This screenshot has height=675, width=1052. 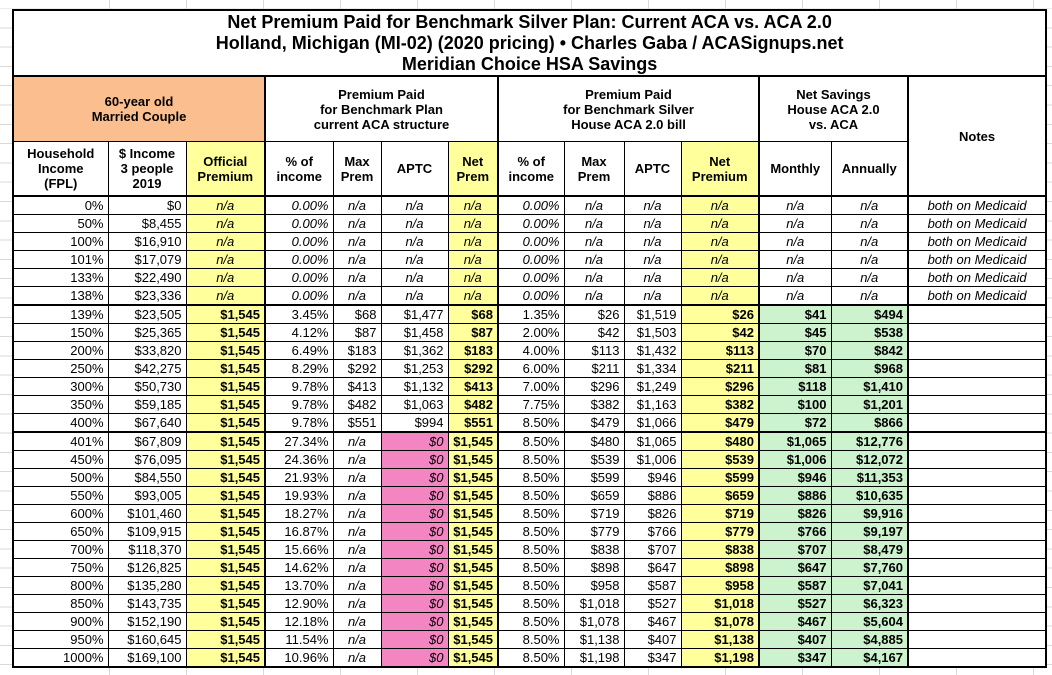 What do you see at coordinates (147, 621) in the screenshot?
I see `cell-income: $152,190` at bounding box center [147, 621].